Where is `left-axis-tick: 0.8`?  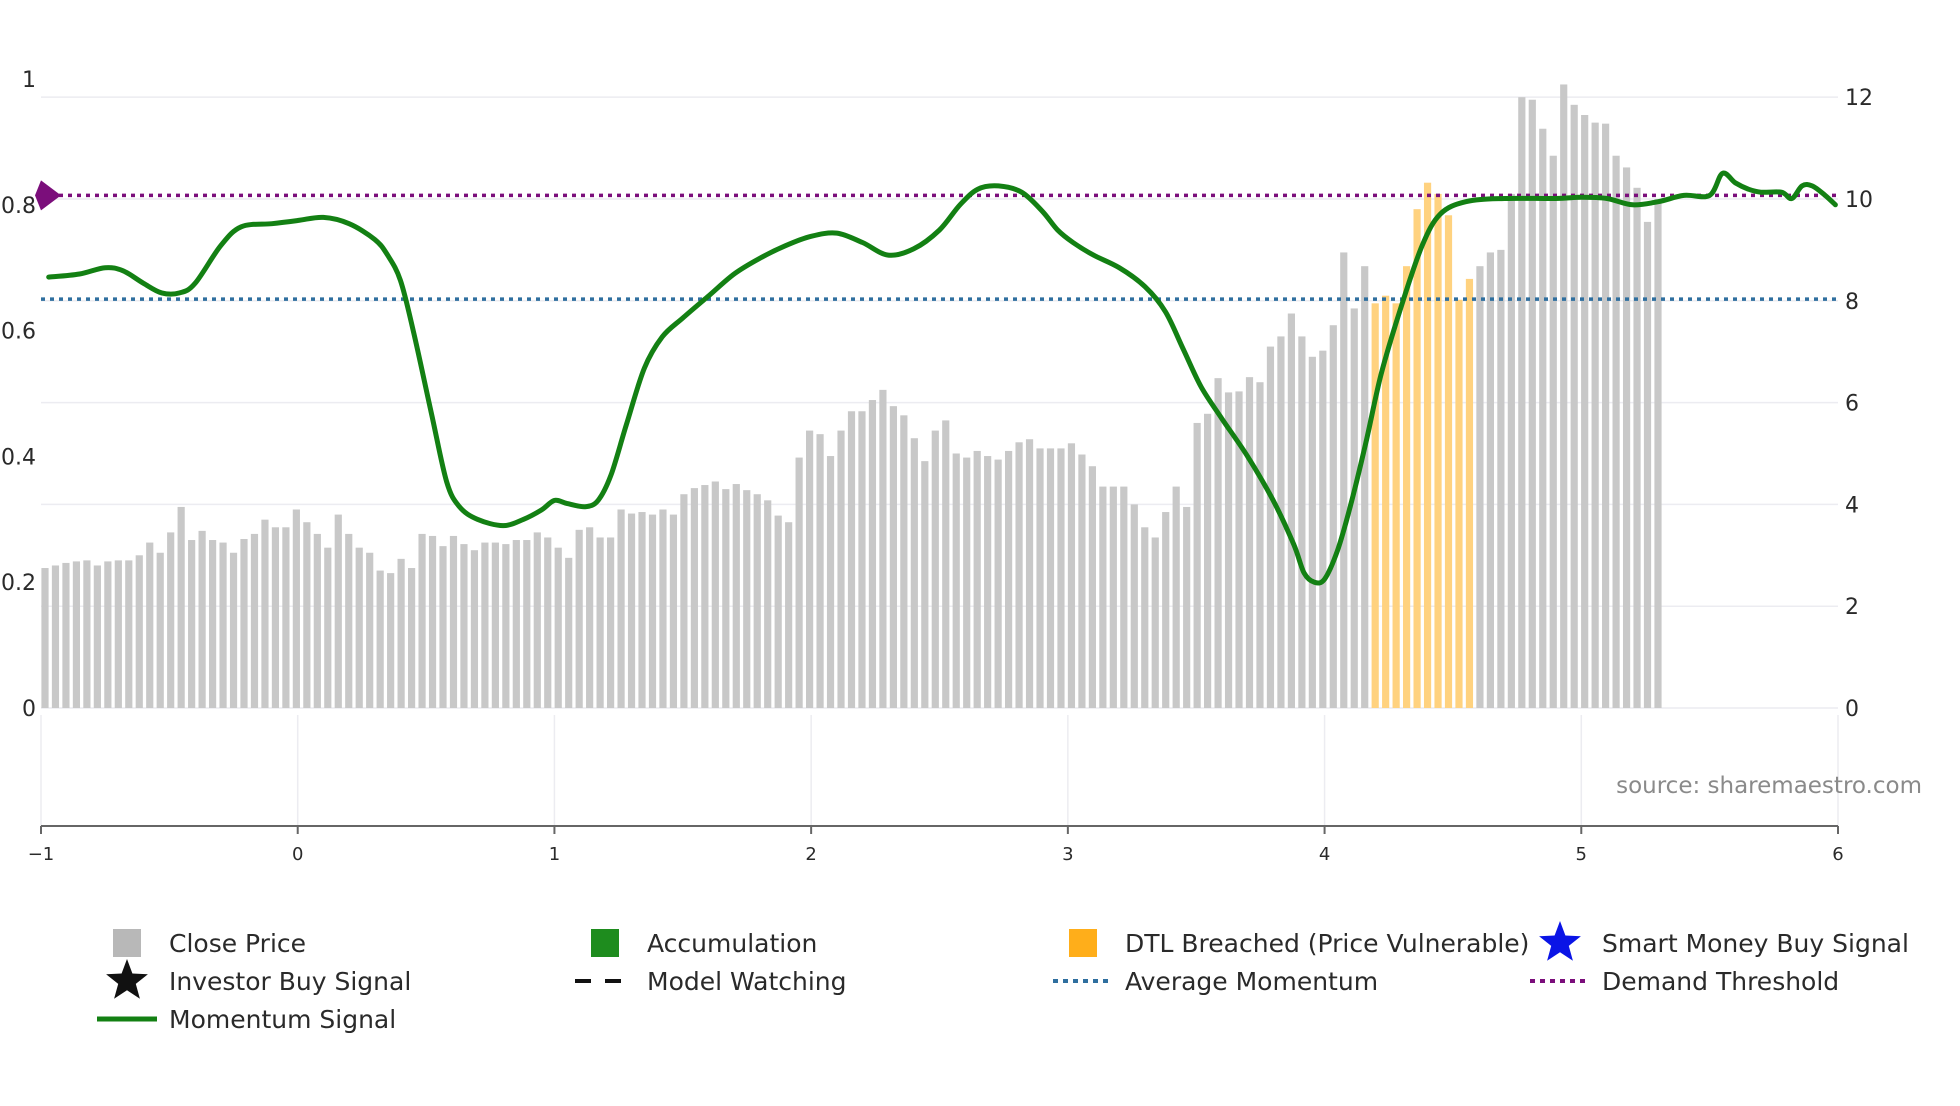
left-axis-tick: 0.8 is located at coordinates (18, 206).